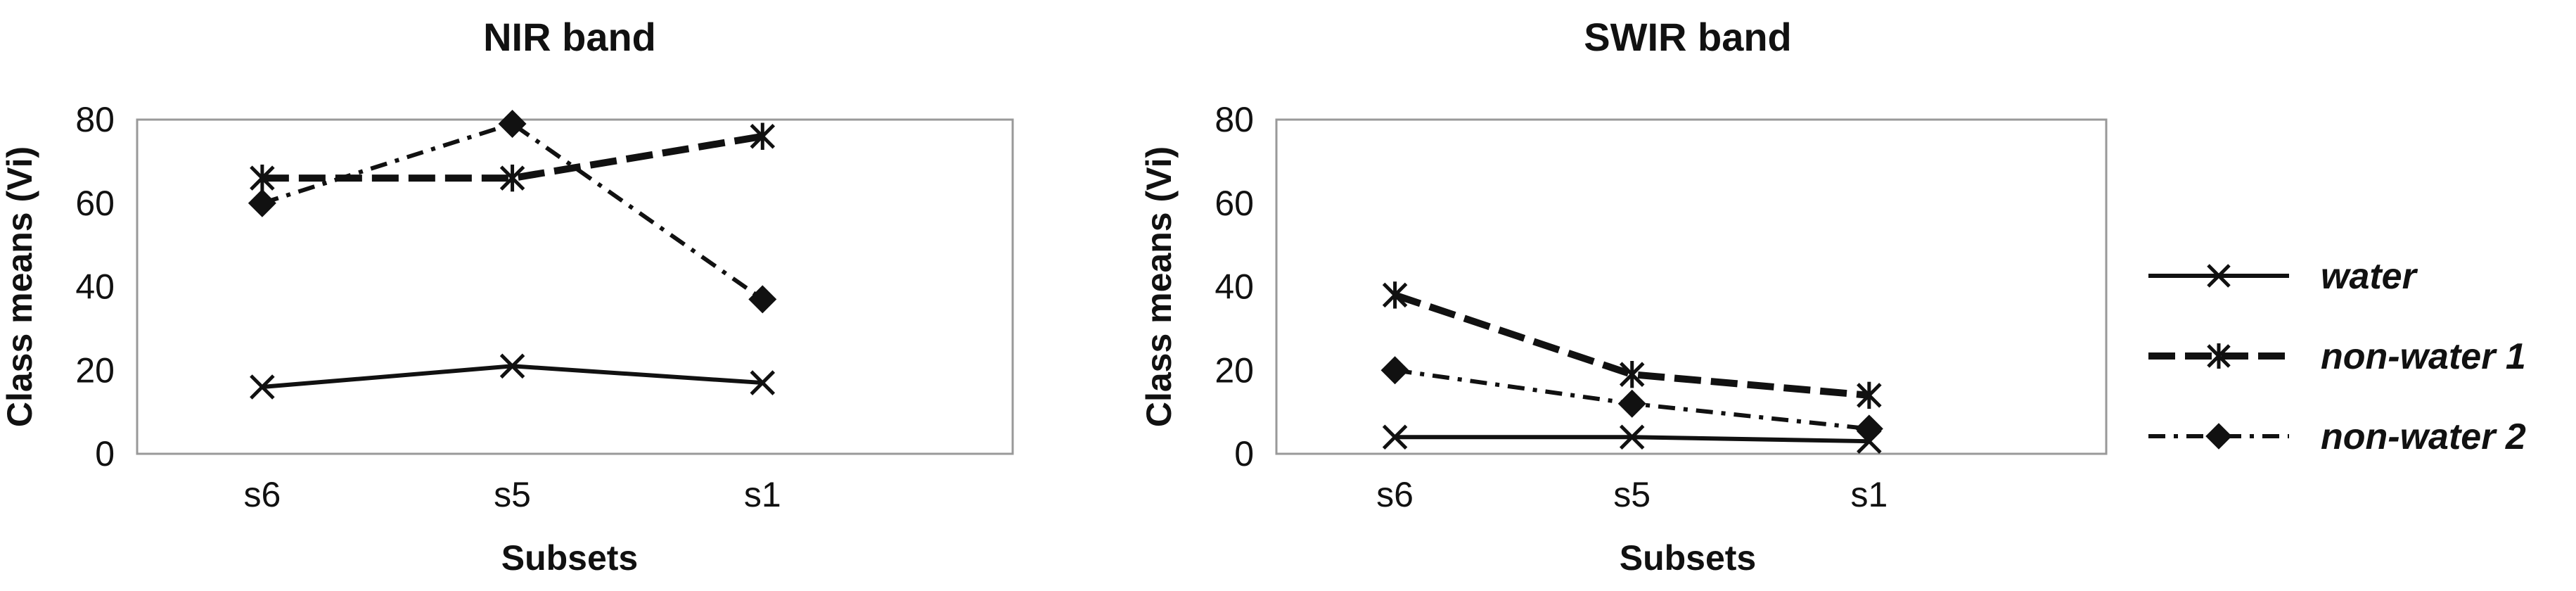 This screenshot has width=2576, height=591. I want to click on nir-y-tick-label: 20, so click(95, 370).